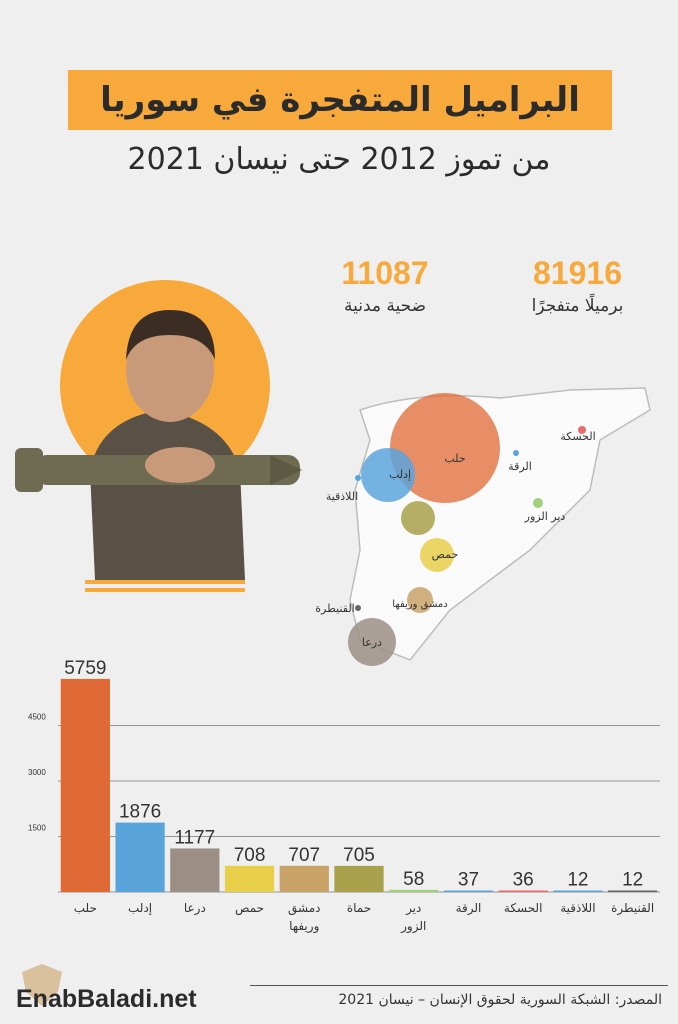 This screenshot has height=1024, width=678. I want to click on stat-barrels: 81916 برميلًا متفجرًا, so click(577, 285).